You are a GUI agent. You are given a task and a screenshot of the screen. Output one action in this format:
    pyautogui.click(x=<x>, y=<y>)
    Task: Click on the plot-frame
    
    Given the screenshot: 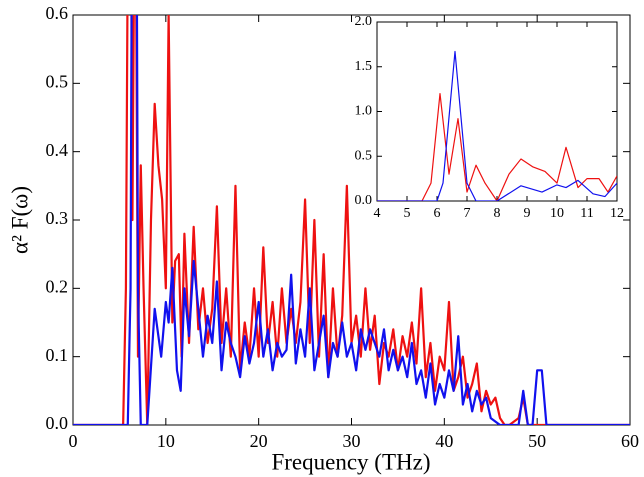 What is the action you would take?
    pyautogui.click(x=497, y=111)
    